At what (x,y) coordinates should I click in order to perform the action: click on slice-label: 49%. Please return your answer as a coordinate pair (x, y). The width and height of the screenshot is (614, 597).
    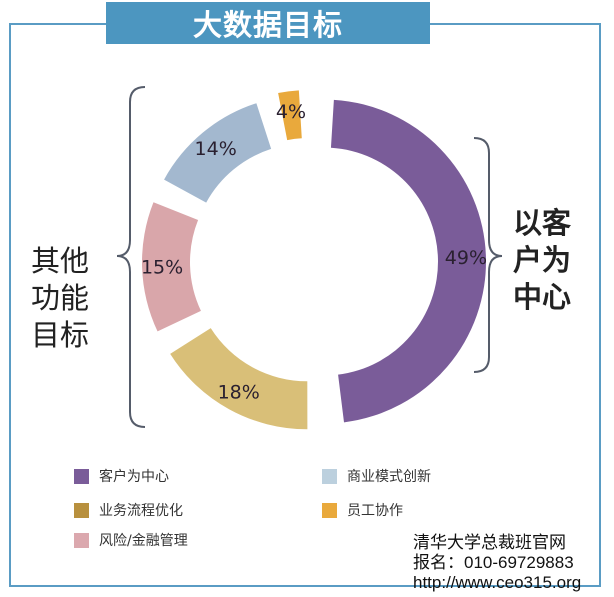
    Looking at the image, I should click on (466, 258).